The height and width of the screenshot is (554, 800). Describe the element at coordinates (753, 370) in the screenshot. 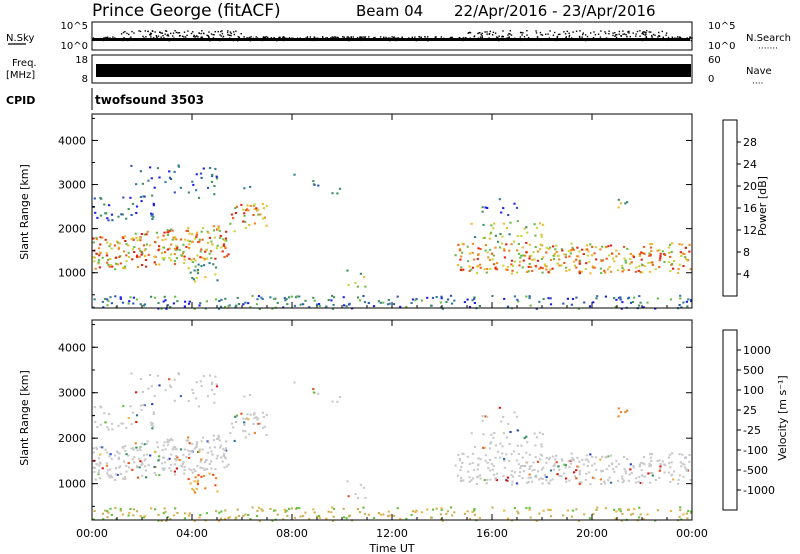

I see `colorbar-tick-label: 500` at that location.